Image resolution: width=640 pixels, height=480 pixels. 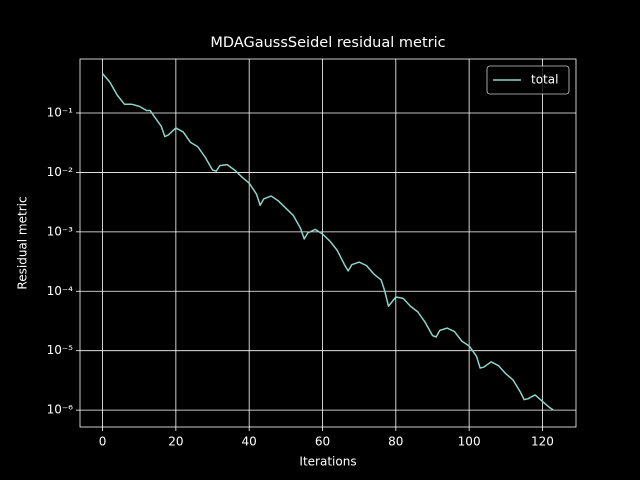 I want to click on x-tick-label: 80, so click(x=395, y=442).